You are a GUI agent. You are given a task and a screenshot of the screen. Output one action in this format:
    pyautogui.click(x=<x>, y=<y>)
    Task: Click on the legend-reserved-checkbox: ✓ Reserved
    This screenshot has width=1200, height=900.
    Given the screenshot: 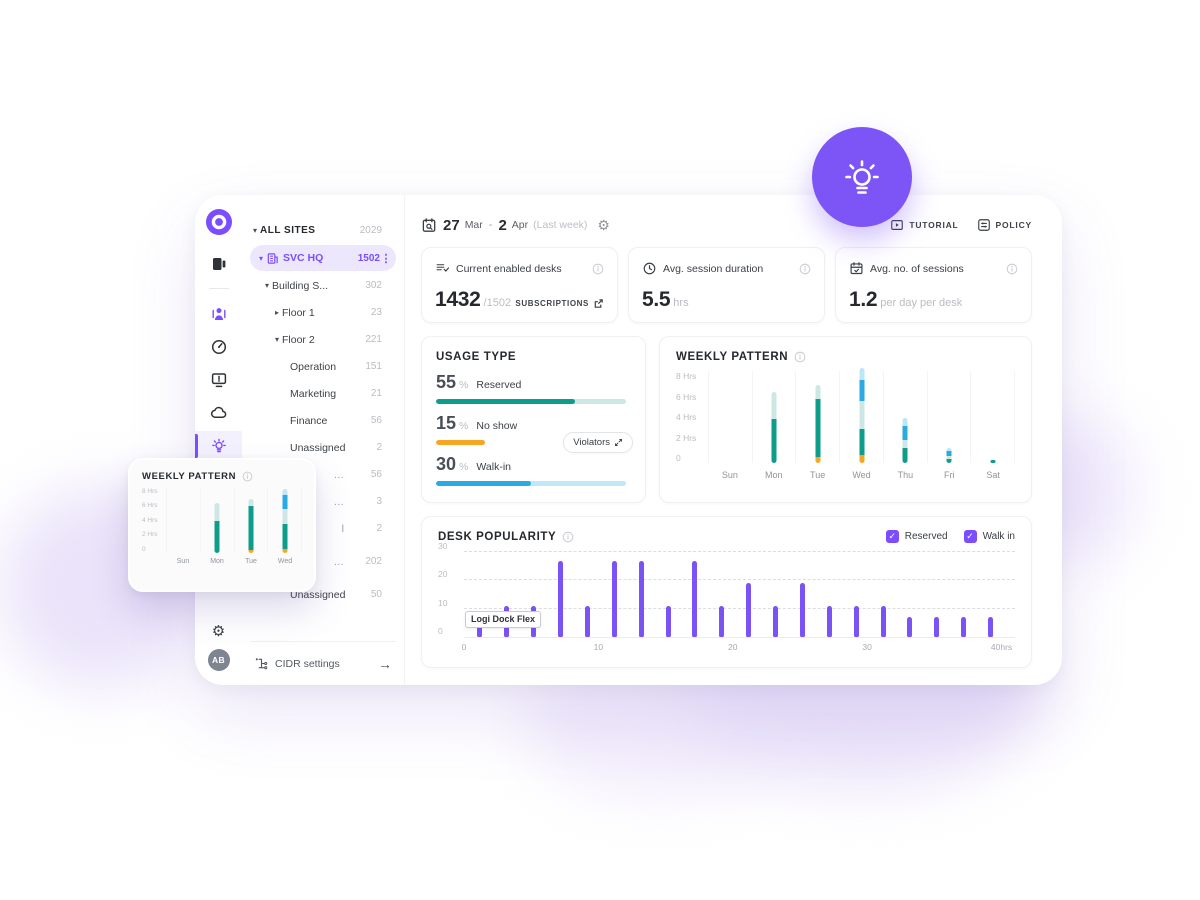 What is the action you would take?
    pyautogui.click(x=916, y=536)
    